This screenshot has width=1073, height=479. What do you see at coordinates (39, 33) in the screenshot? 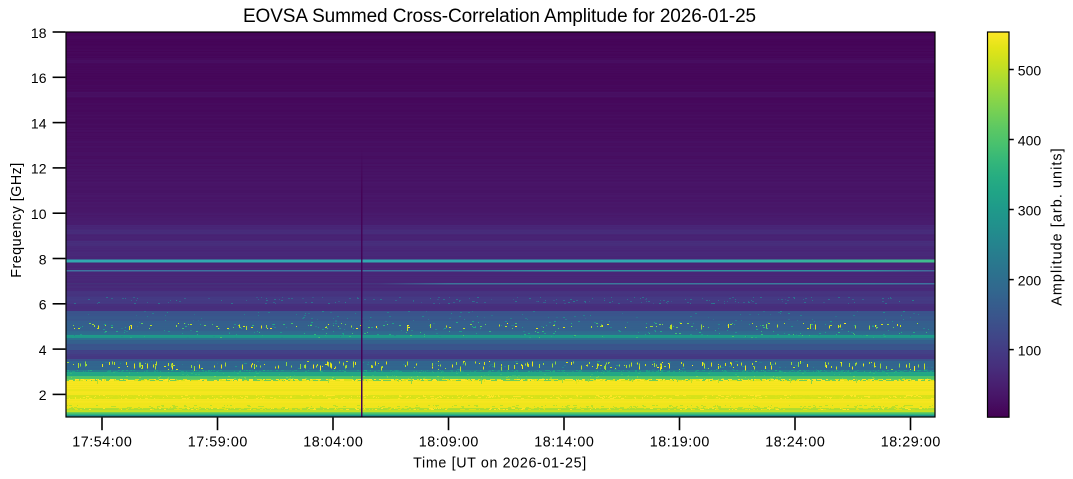
I see `svg-text: 18` at bounding box center [39, 33].